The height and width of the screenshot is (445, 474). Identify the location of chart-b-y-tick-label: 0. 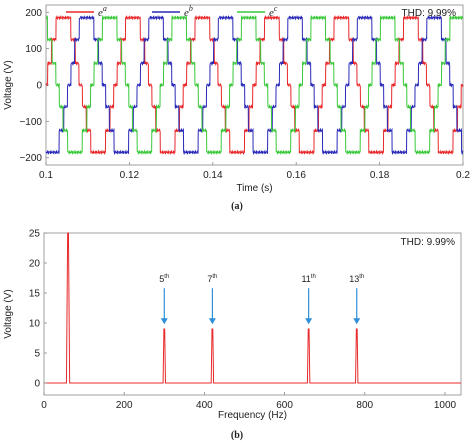
(37, 384).